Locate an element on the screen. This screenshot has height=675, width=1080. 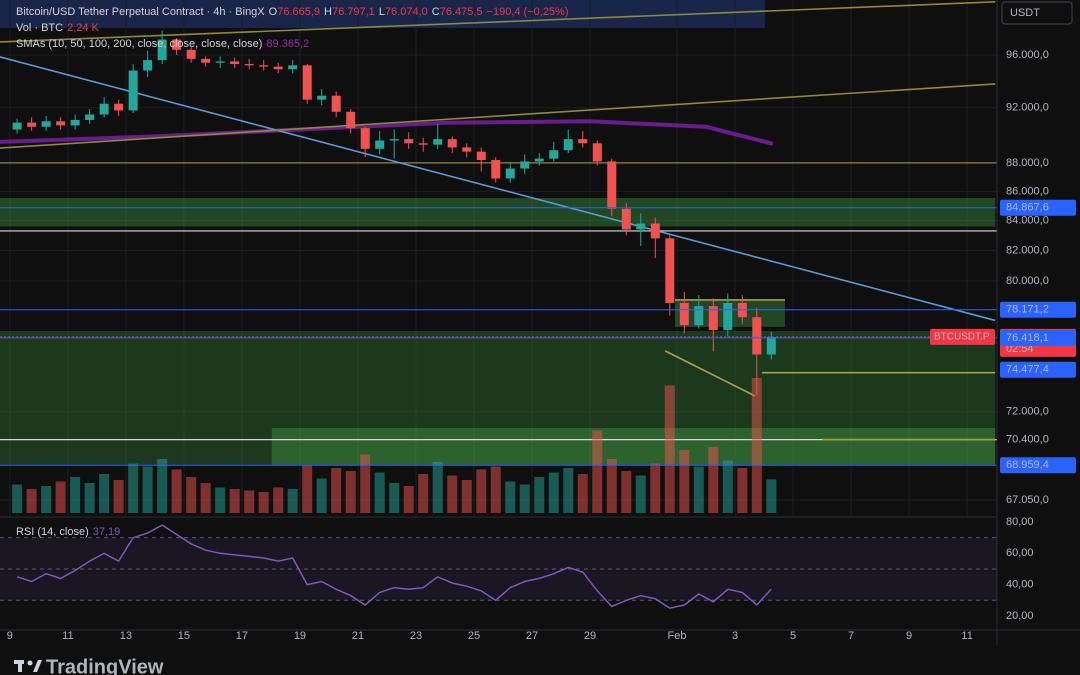
sma-value: 89.365,2 is located at coordinates (288, 44).